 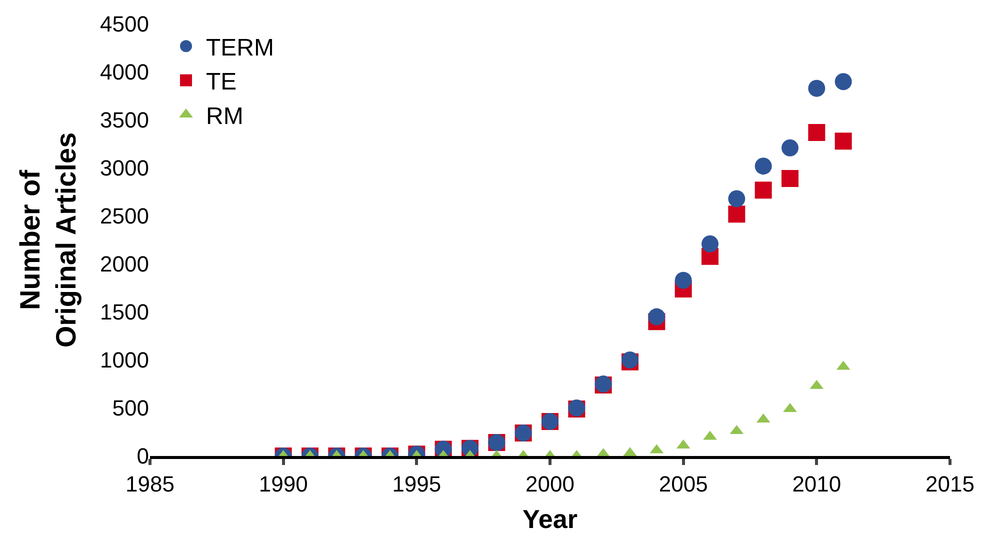 I want to click on y-tick-label: 4500, so click(x=124, y=24).